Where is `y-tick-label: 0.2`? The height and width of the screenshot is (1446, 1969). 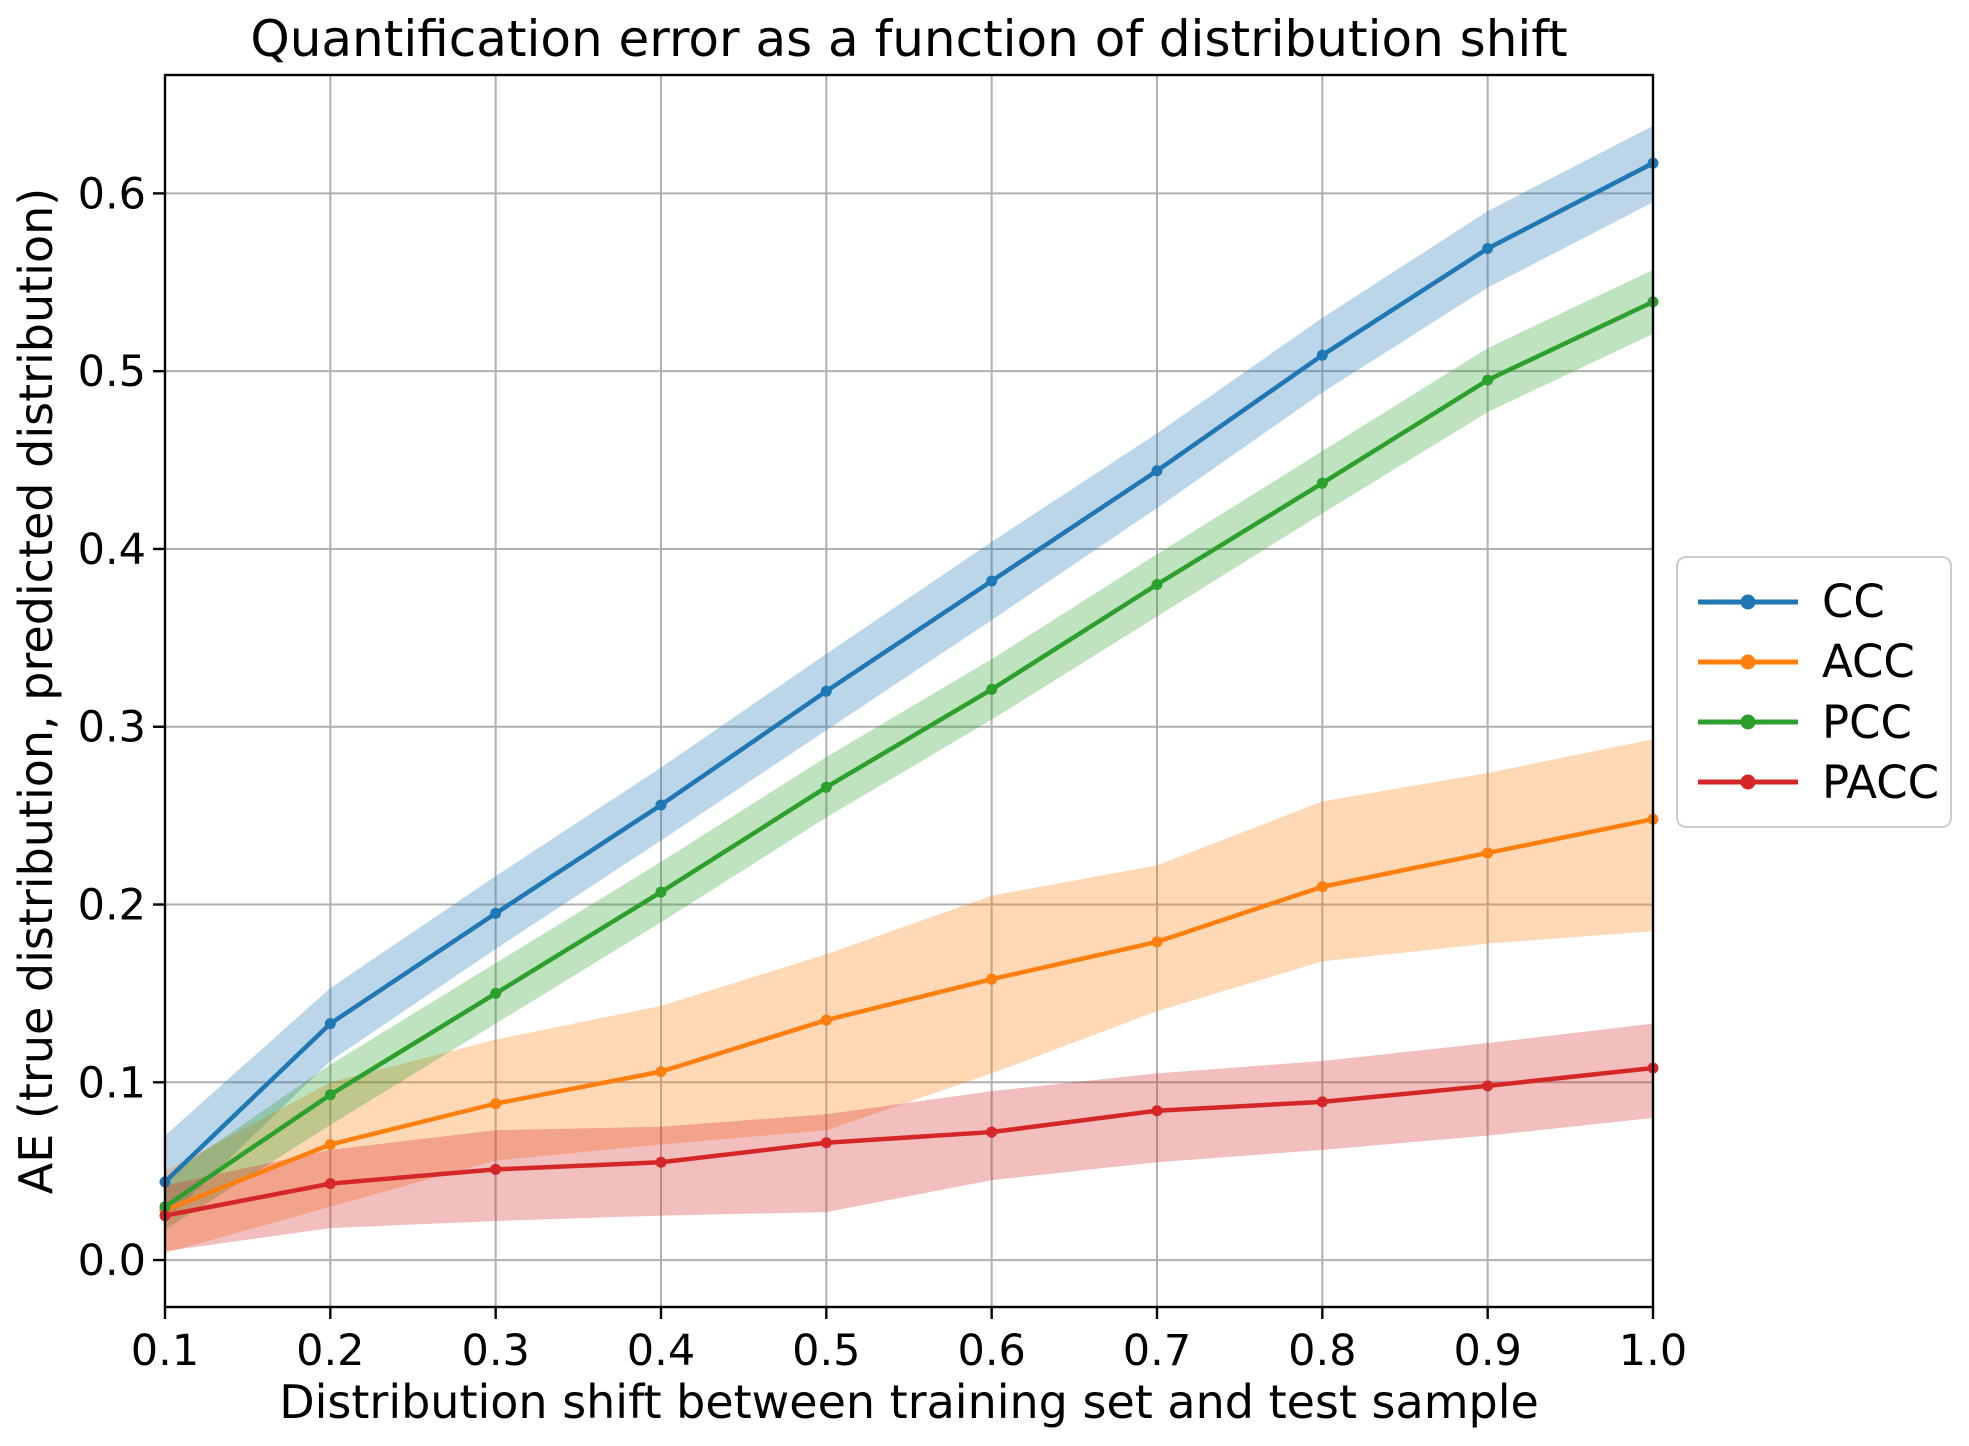 y-tick-label: 0.2 is located at coordinates (112, 906).